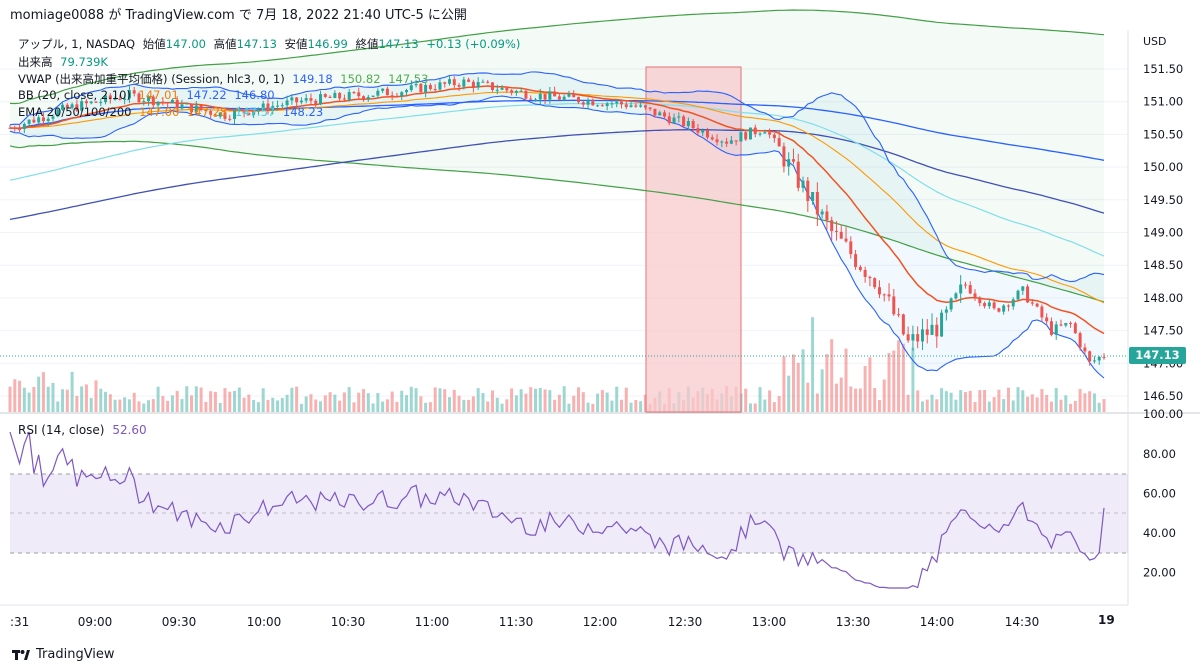  What do you see at coordinates (158, 95) in the screenshot?
I see `legend-bb-v1: 147.01` at bounding box center [158, 95].